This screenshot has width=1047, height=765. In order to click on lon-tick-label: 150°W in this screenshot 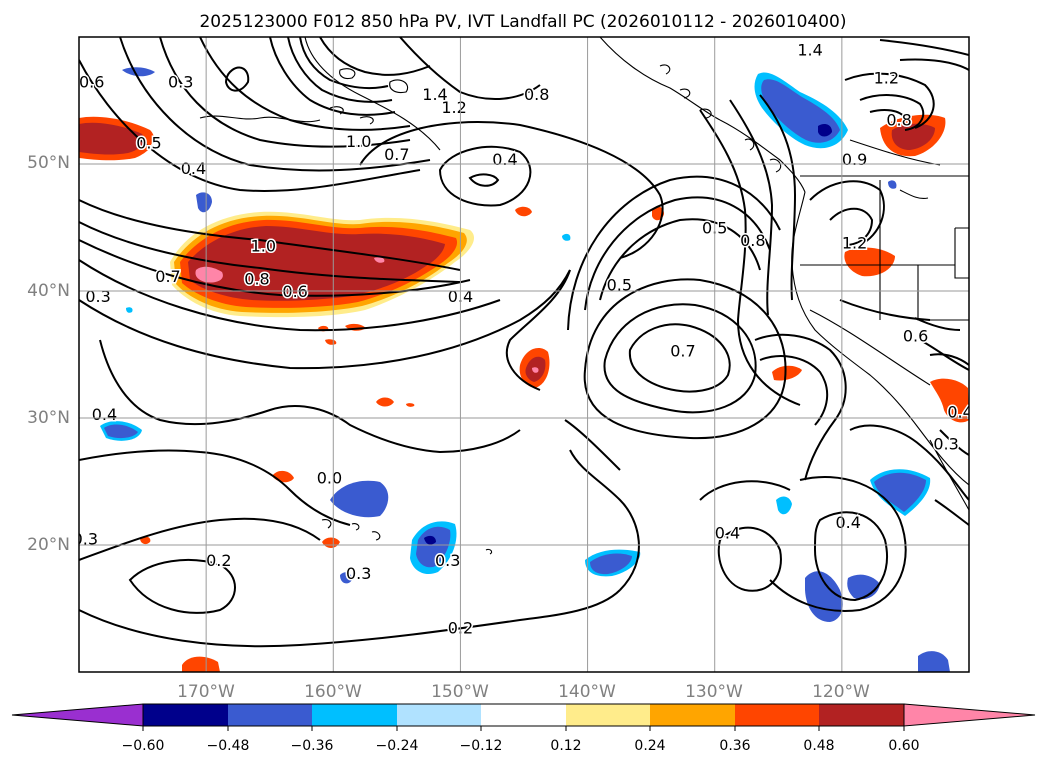, I will do `click(460, 692)`.